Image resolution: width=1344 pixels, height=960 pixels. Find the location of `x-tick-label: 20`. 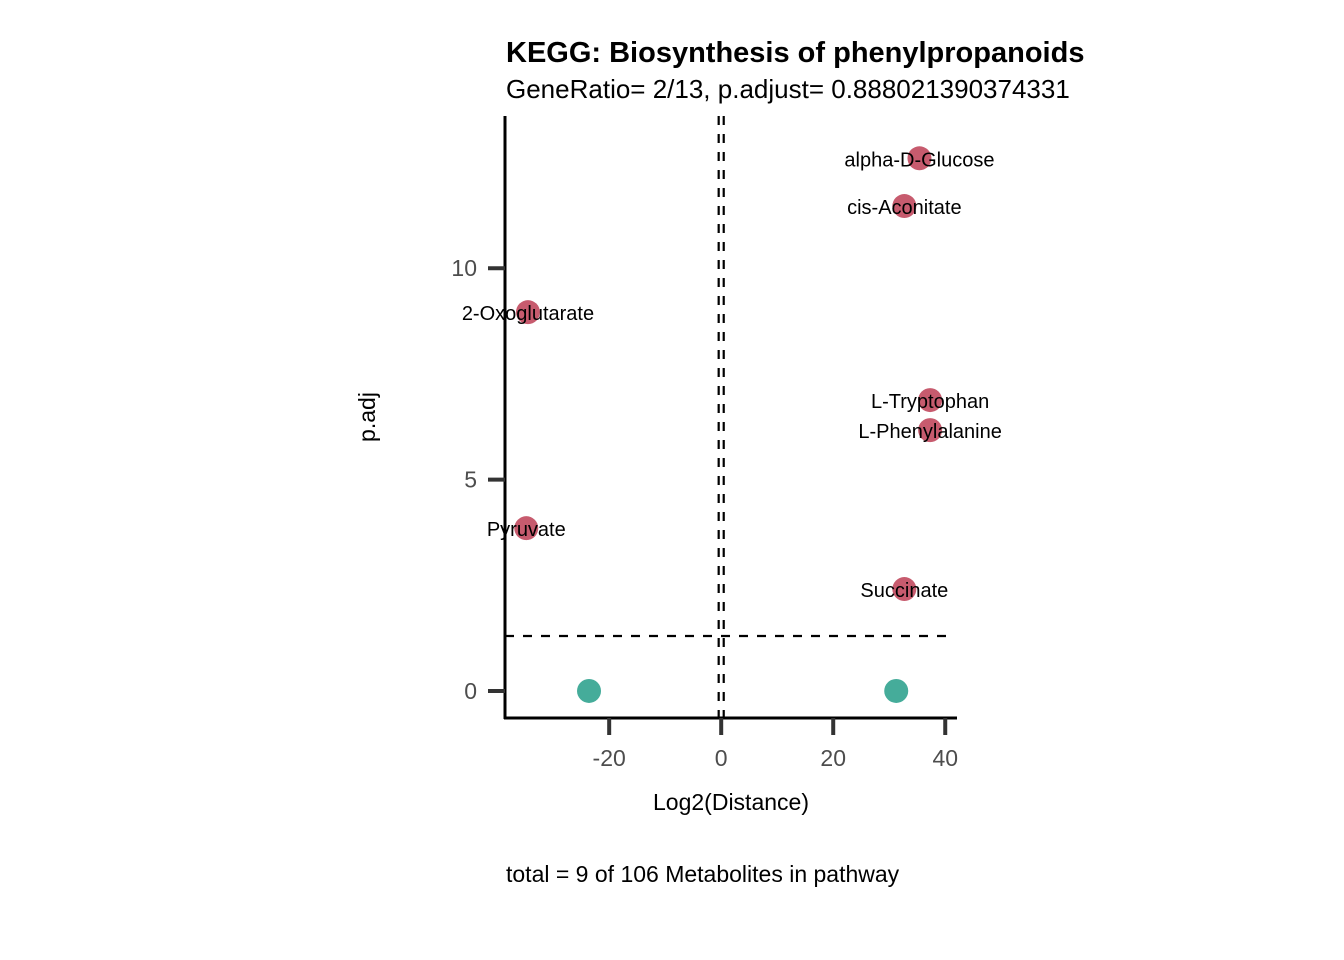

x-tick-label: 20 is located at coordinates (833, 758).